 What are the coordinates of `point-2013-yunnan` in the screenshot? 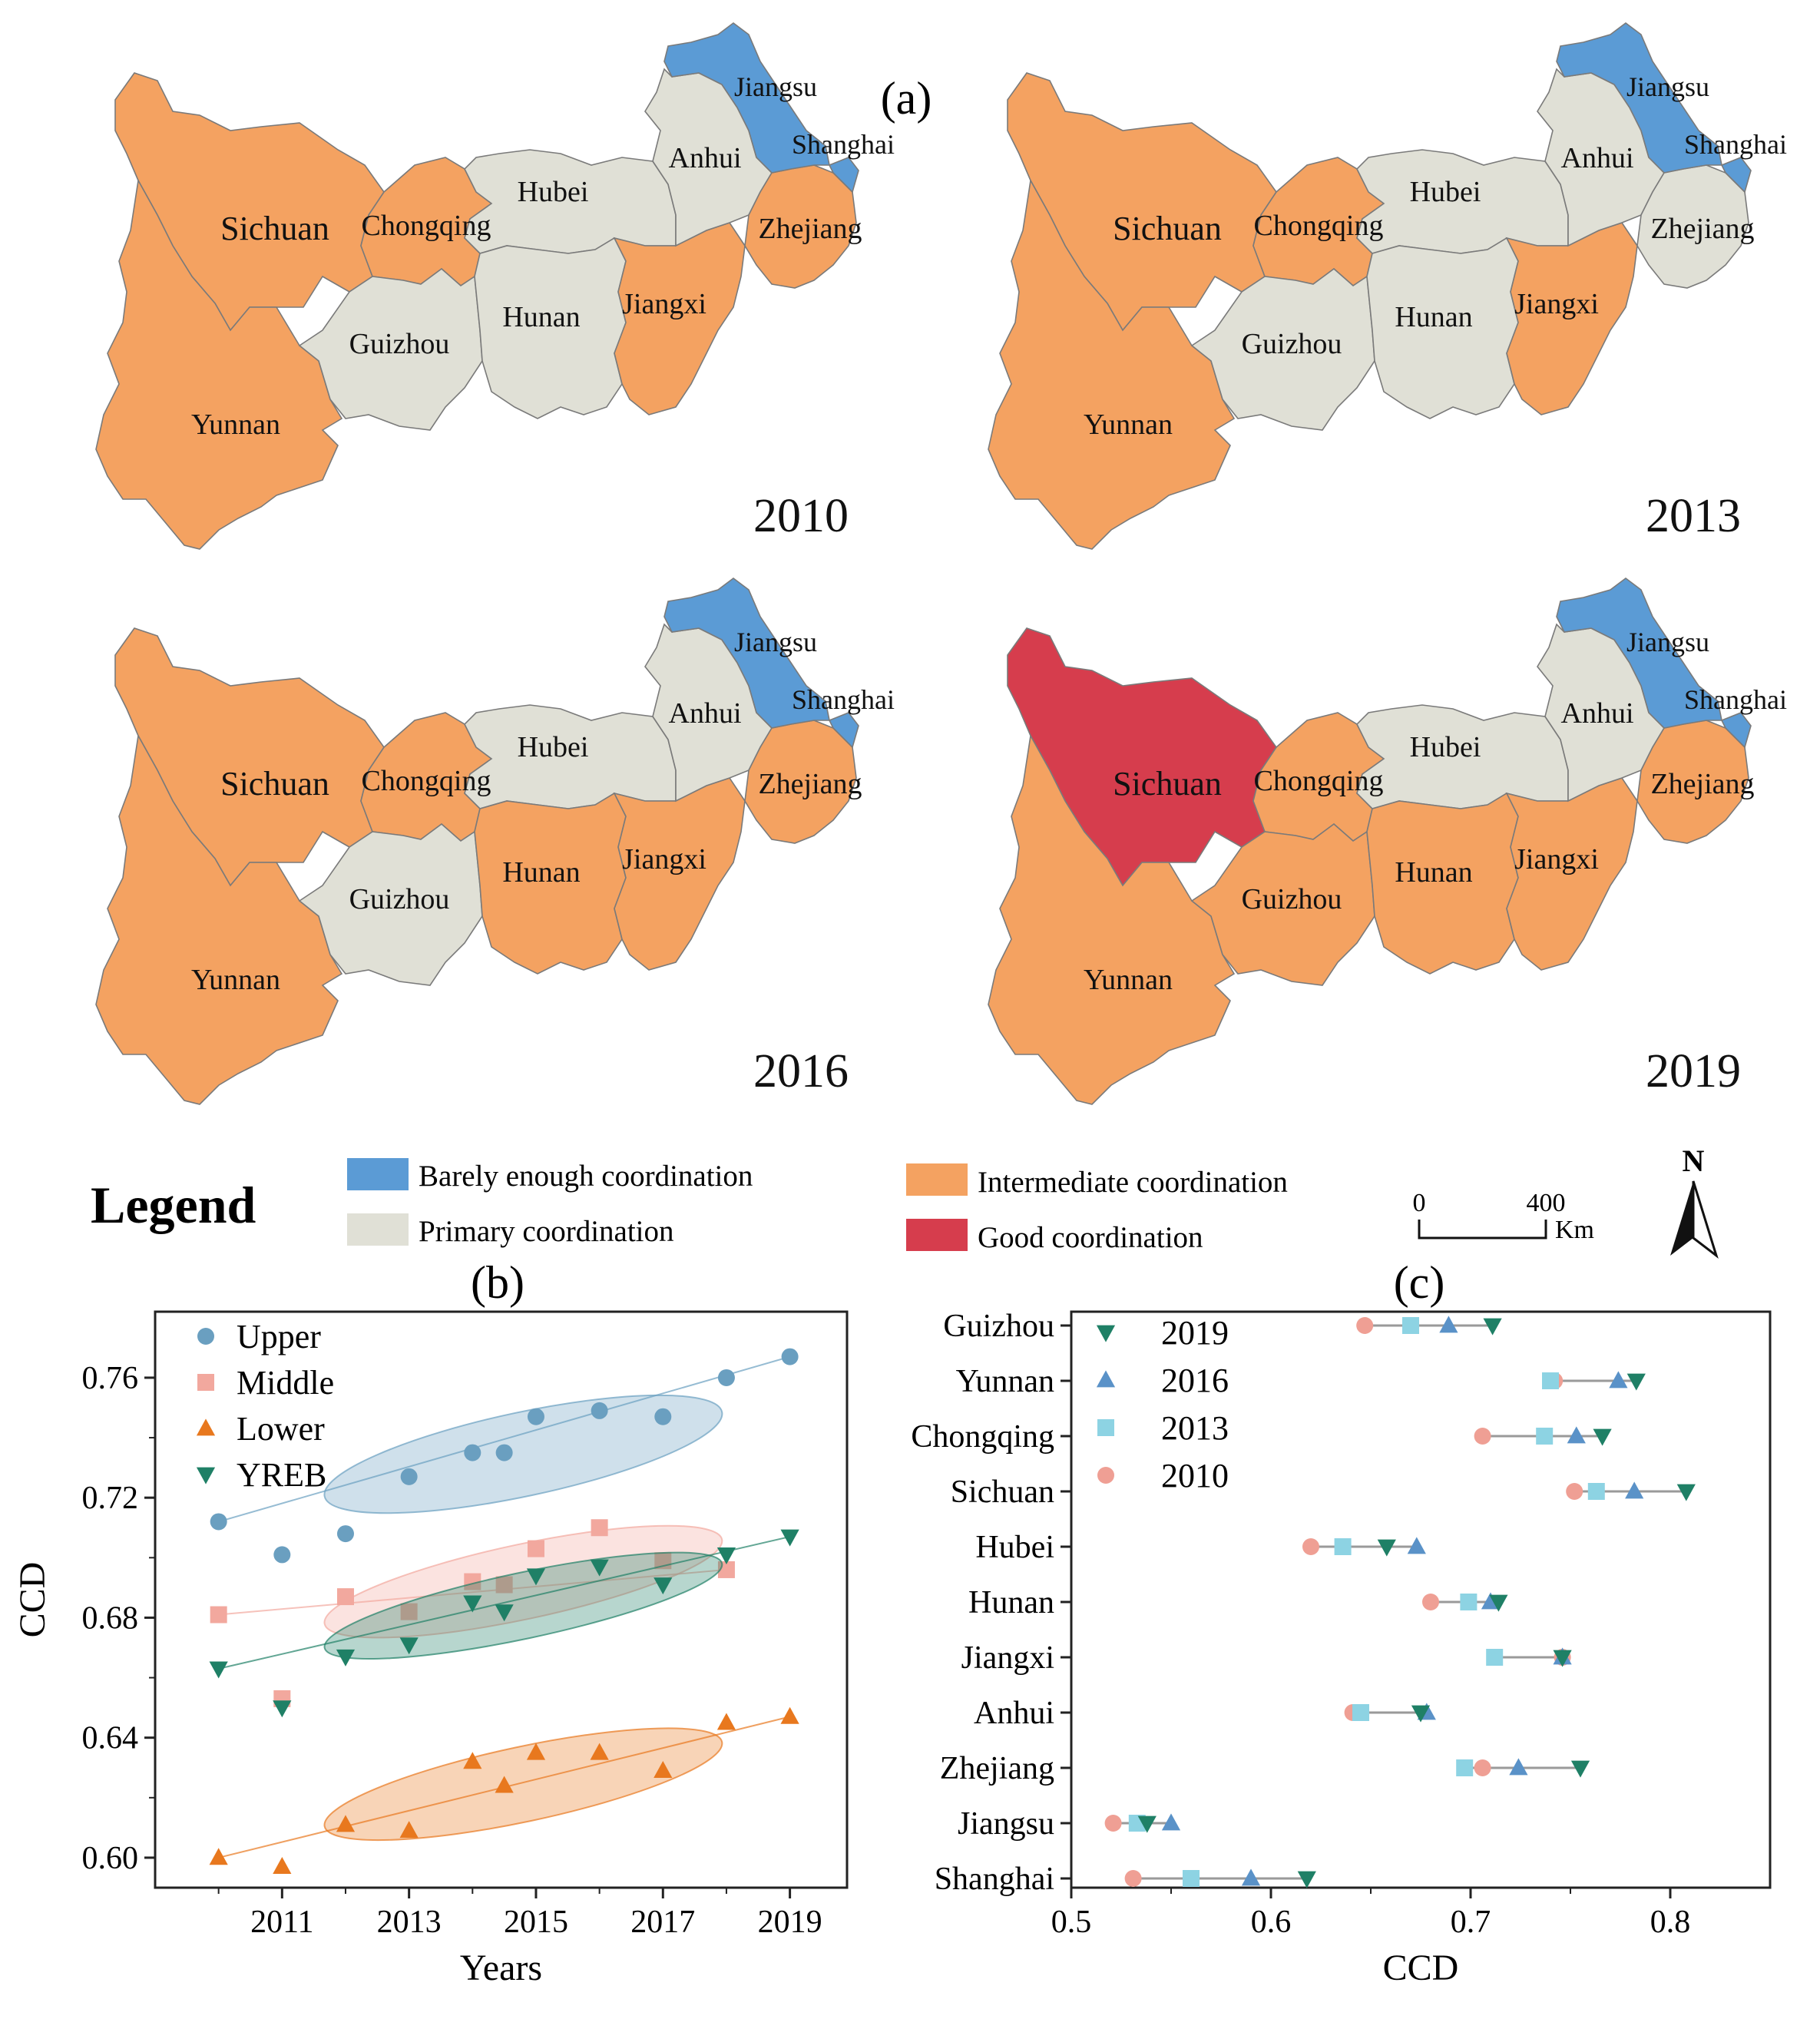 It's located at (1550, 1380).